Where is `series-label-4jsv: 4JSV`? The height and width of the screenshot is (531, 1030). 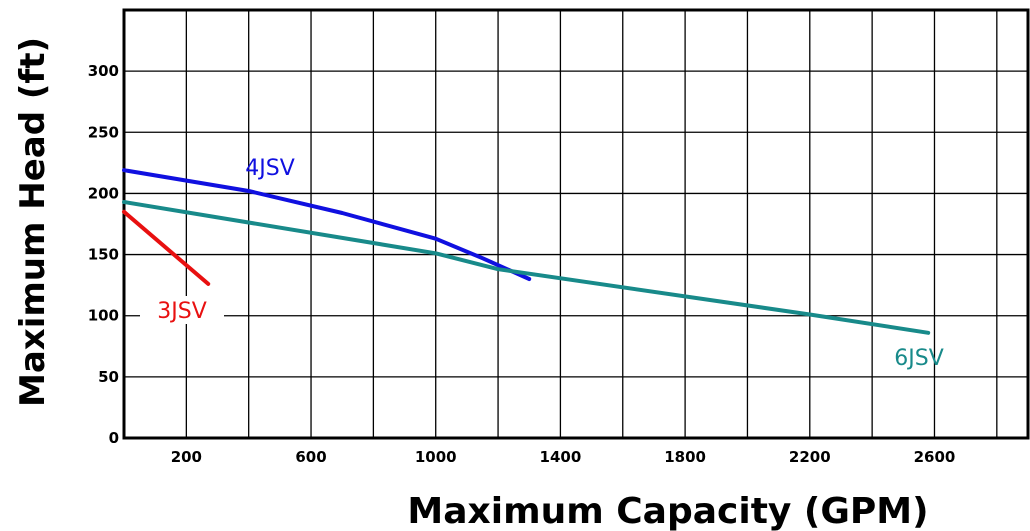
series-label-4jsv: 4JSV is located at coordinates (270, 168).